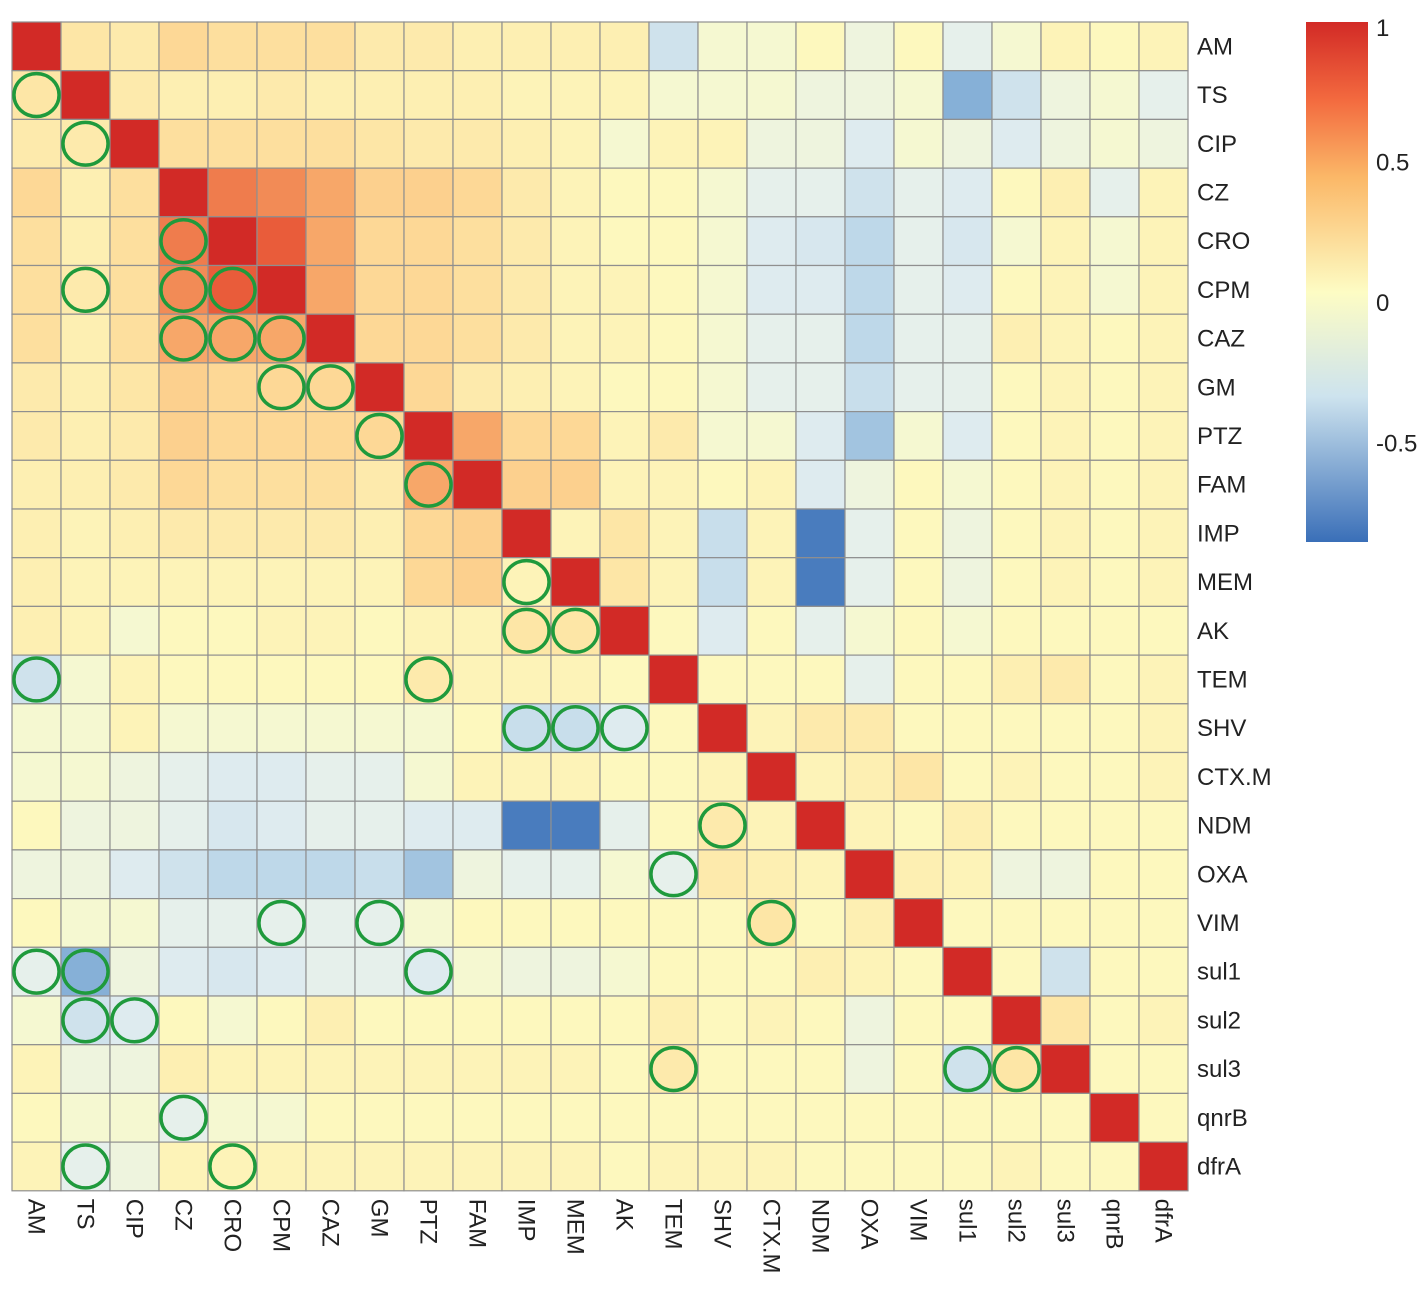 The image size is (1418, 1298). I want to click on cell-sul2-sul2, so click(1016, 1020).